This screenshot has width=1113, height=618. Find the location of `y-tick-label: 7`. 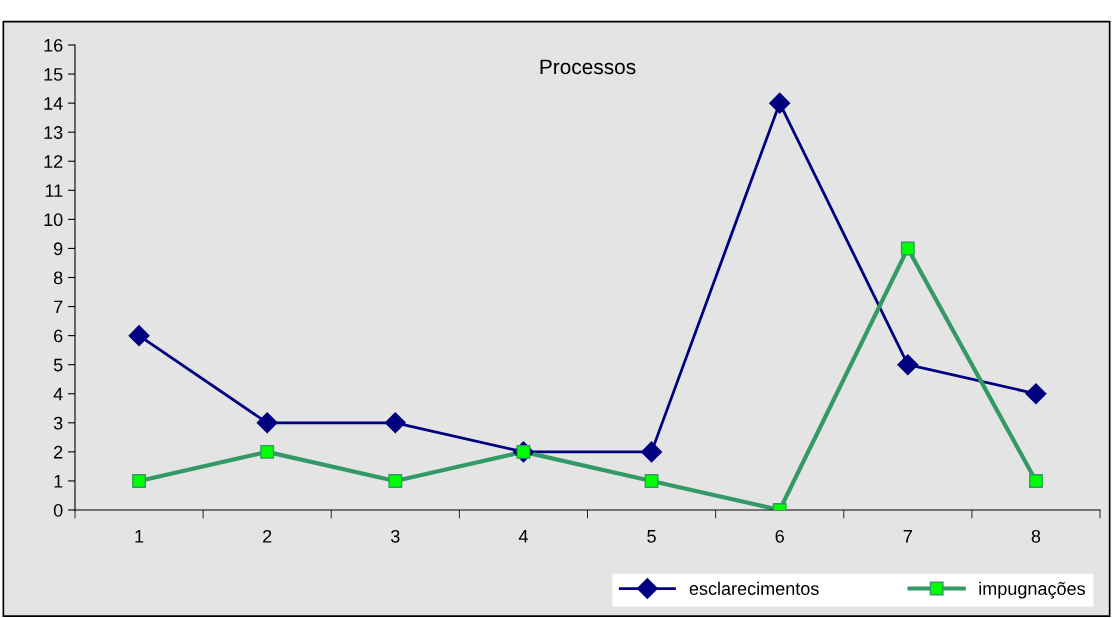

y-tick-label: 7 is located at coordinates (58, 307).